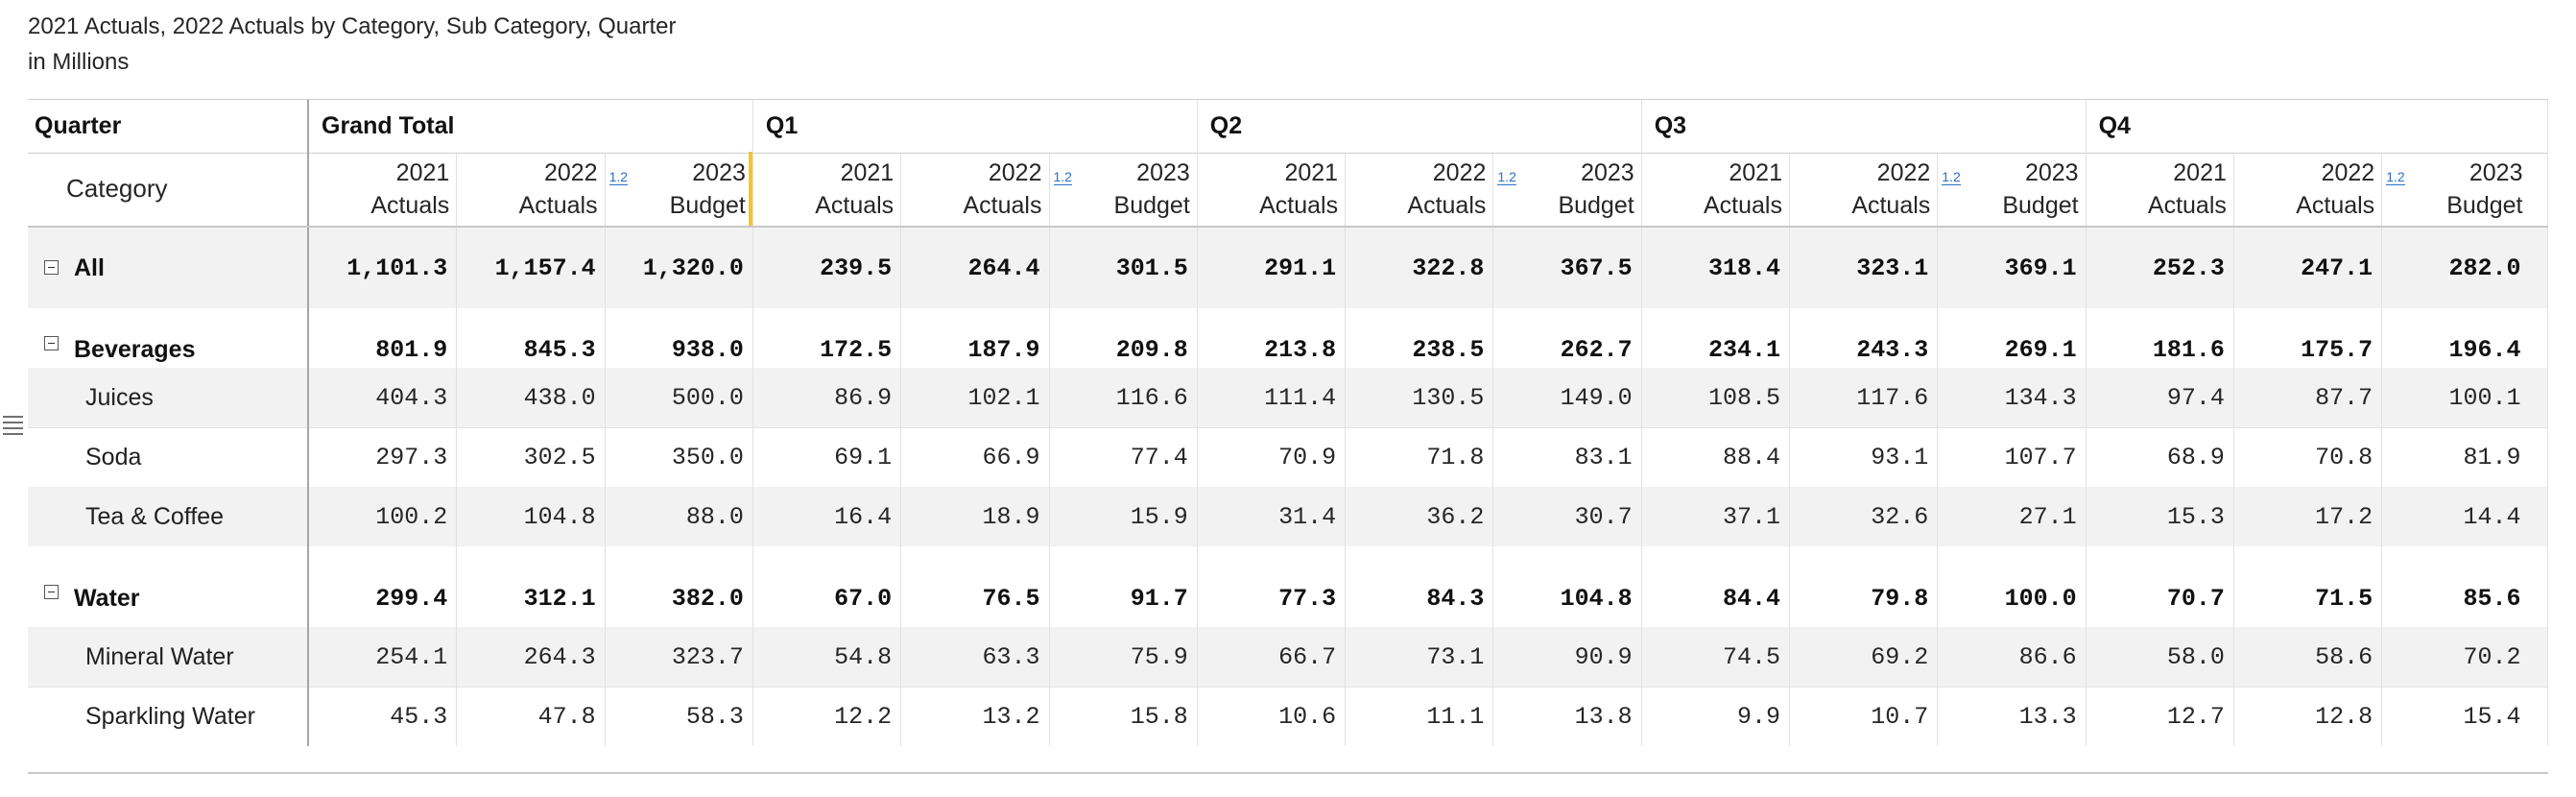 The height and width of the screenshot is (797, 2576). Describe the element at coordinates (2344, 397) in the screenshot. I see `value-cell: 87.7` at that location.